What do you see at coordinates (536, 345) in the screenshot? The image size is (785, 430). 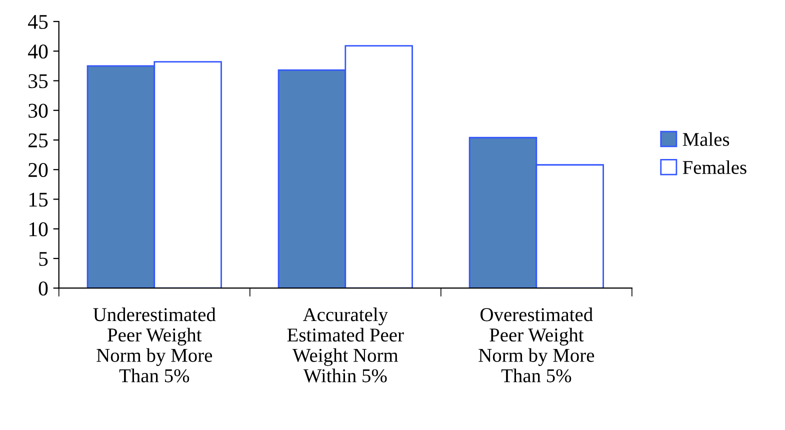 I see `x-tick-label: Overestimated Peer Weight Norm by More Than 5%` at bounding box center [536, 345].